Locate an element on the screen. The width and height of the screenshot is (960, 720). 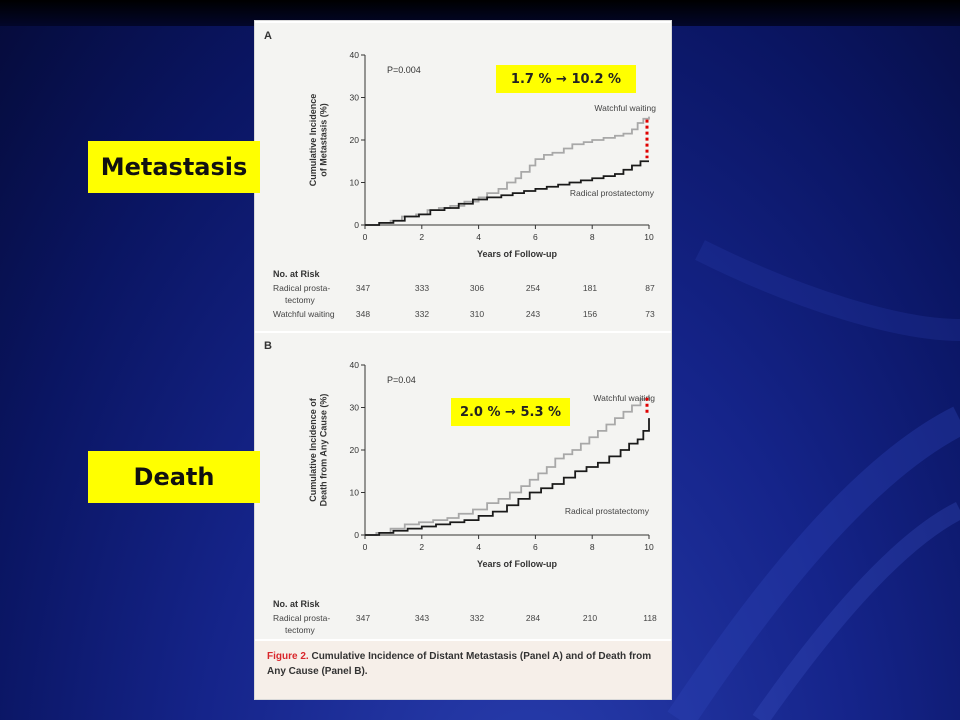
panel-letter: A is located at coordinates (268, 36).